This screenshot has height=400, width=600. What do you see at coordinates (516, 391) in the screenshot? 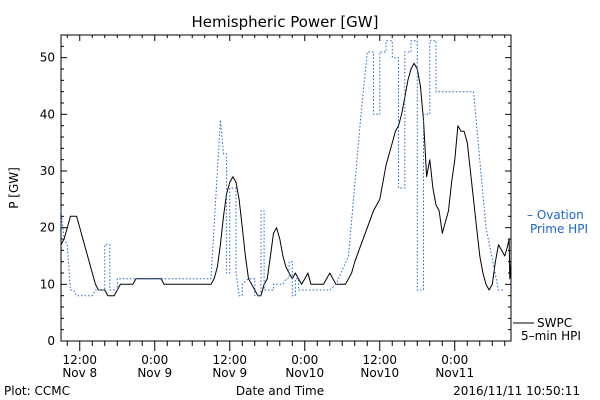
I see `plot-timestamp: 2016/11/11 10:50:11` at bounding box center [516, 391].